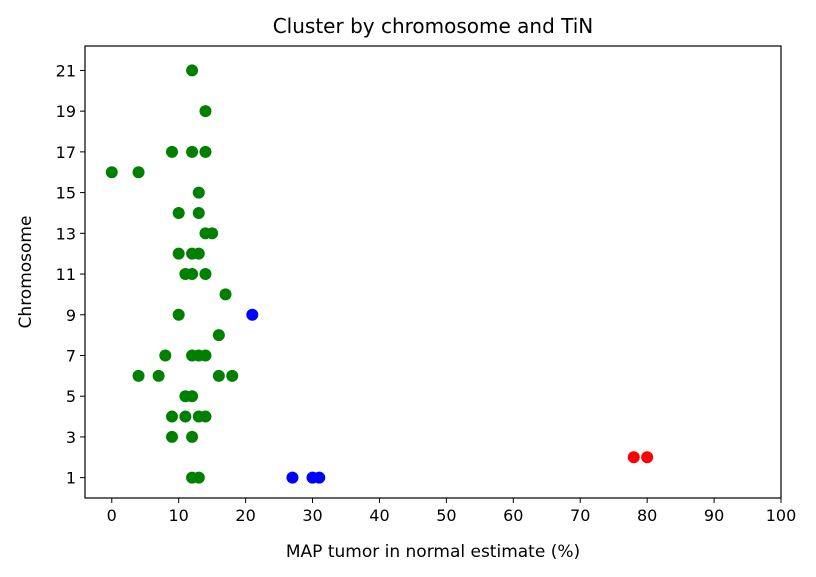  Describe the element at coordinates (71, 315) in the screenshot. I see `y-tick-label: 9` at that location.